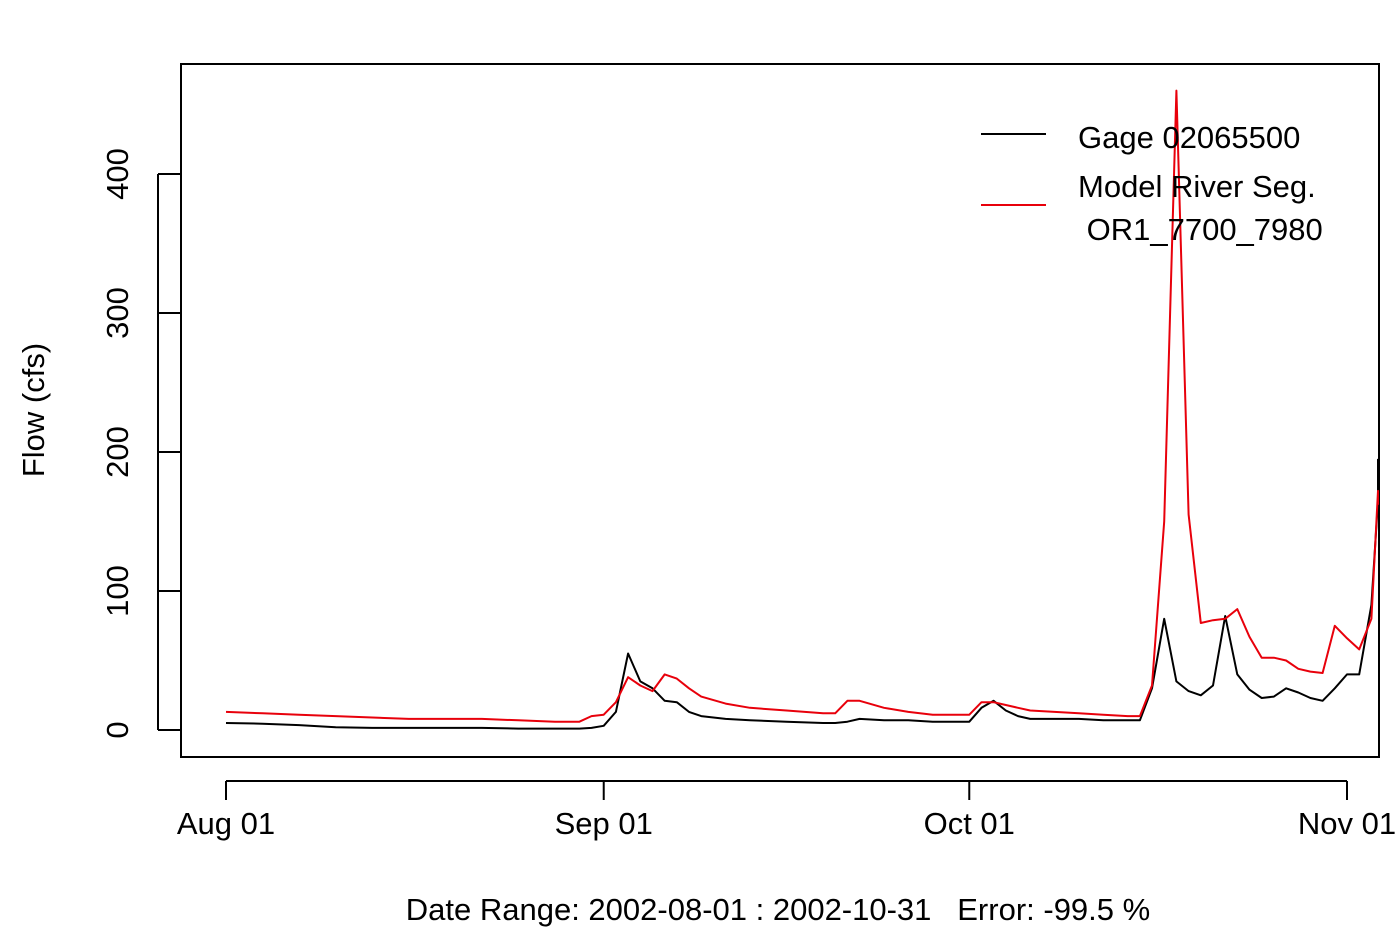  What do you see at coordinates (1197, 186) in the screenshot?
I see `legend-label-model: Model River Seg.` at bounding box center [1197, 186].